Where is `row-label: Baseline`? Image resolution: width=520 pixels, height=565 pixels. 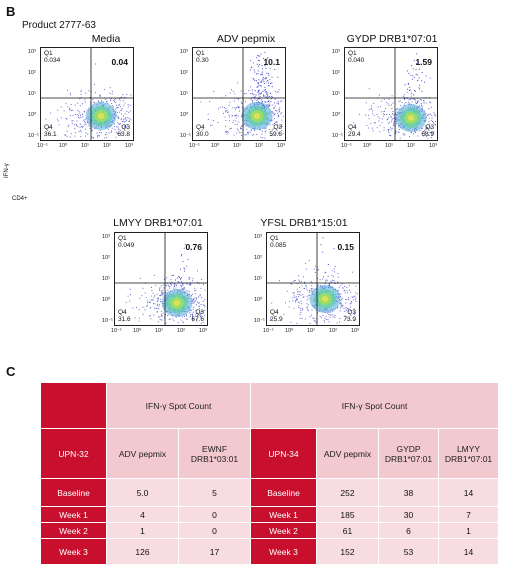
row-label: Baseline is located at coordinates (284, 492).